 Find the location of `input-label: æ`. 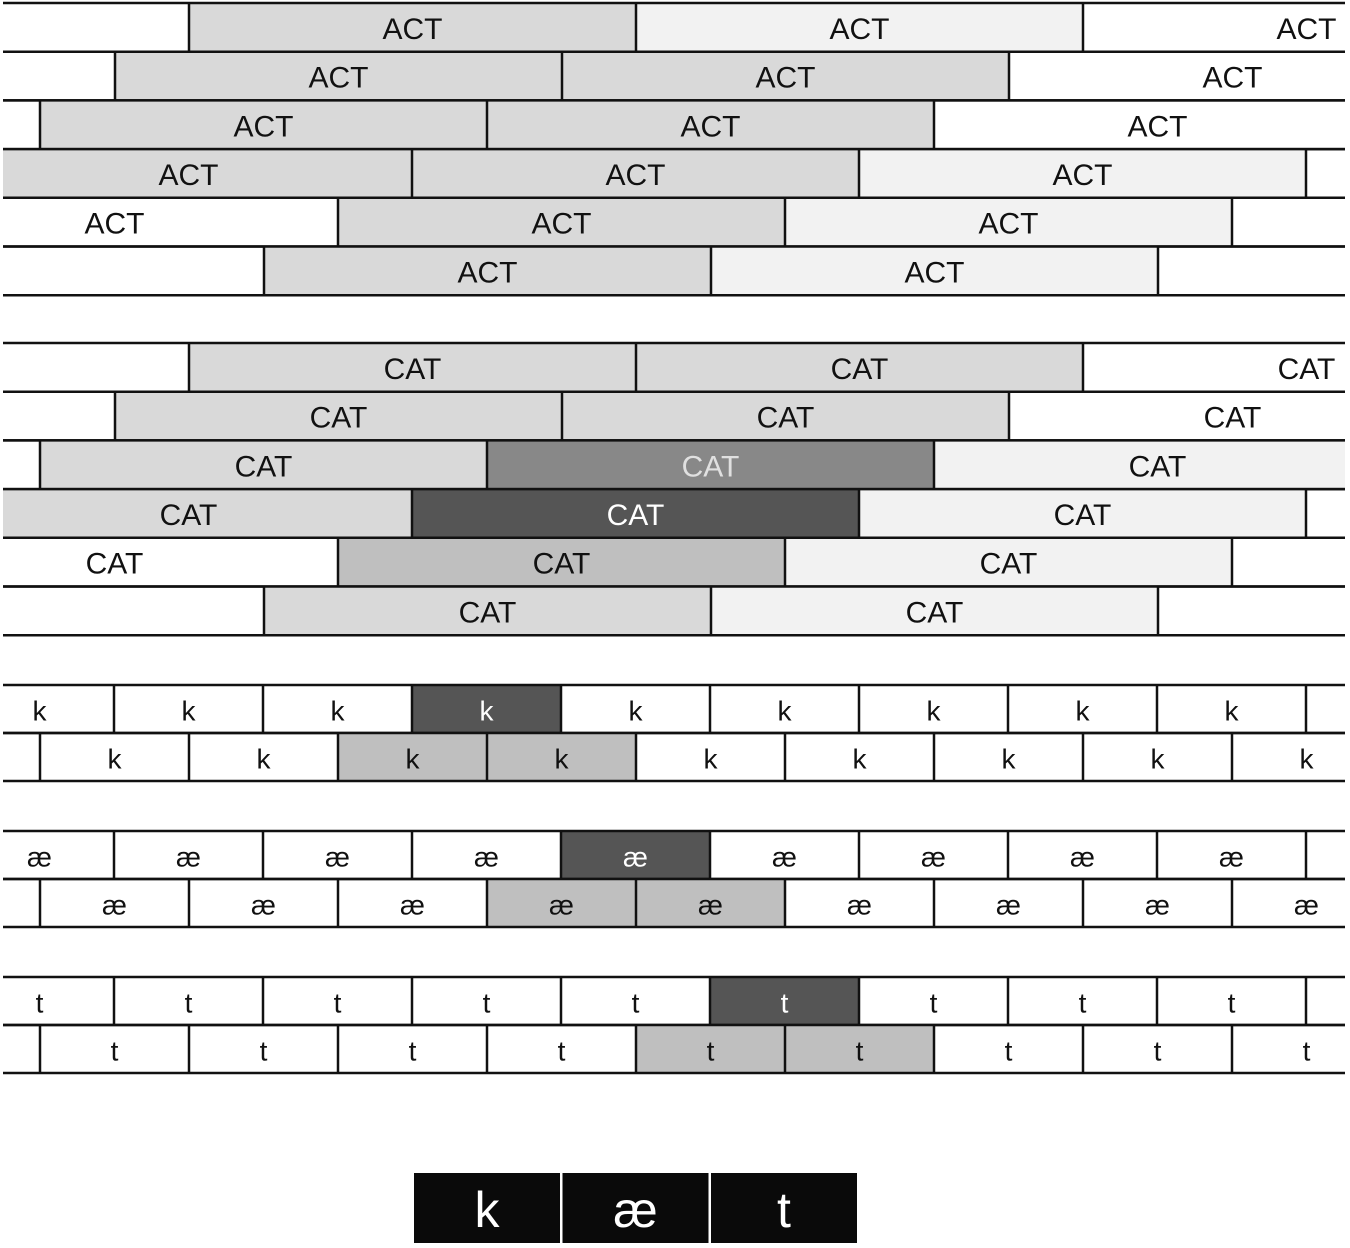

input-label: æ is located at coordinates (635, 1210).